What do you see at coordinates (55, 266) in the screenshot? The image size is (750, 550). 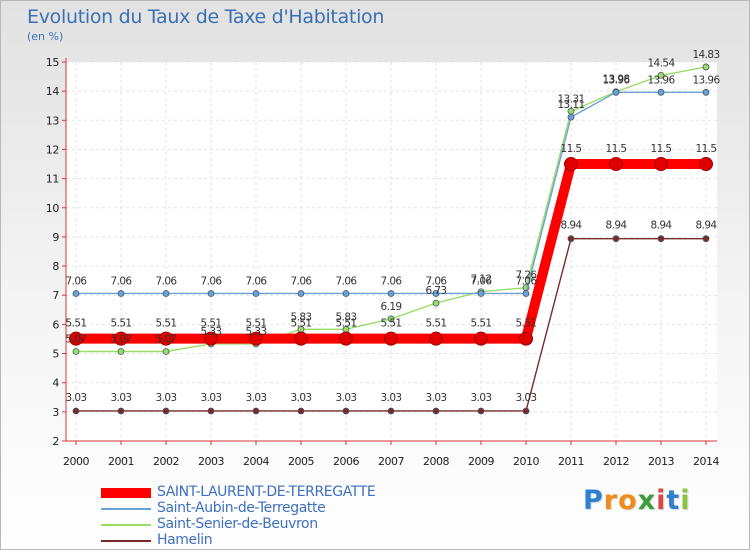 I see `y-tick-label: 8` at bounding box center [55, 266].